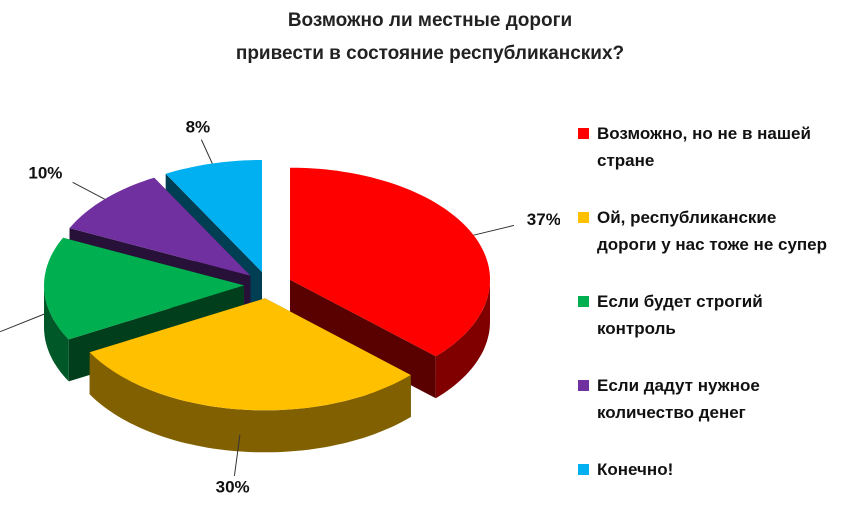 This screenshot has width=860, height=518. What do you see at coordinates (430, 20) in the screenshot?
I see `chart-title: Возможно ли местные дороги` at bounding box center [430, 20].